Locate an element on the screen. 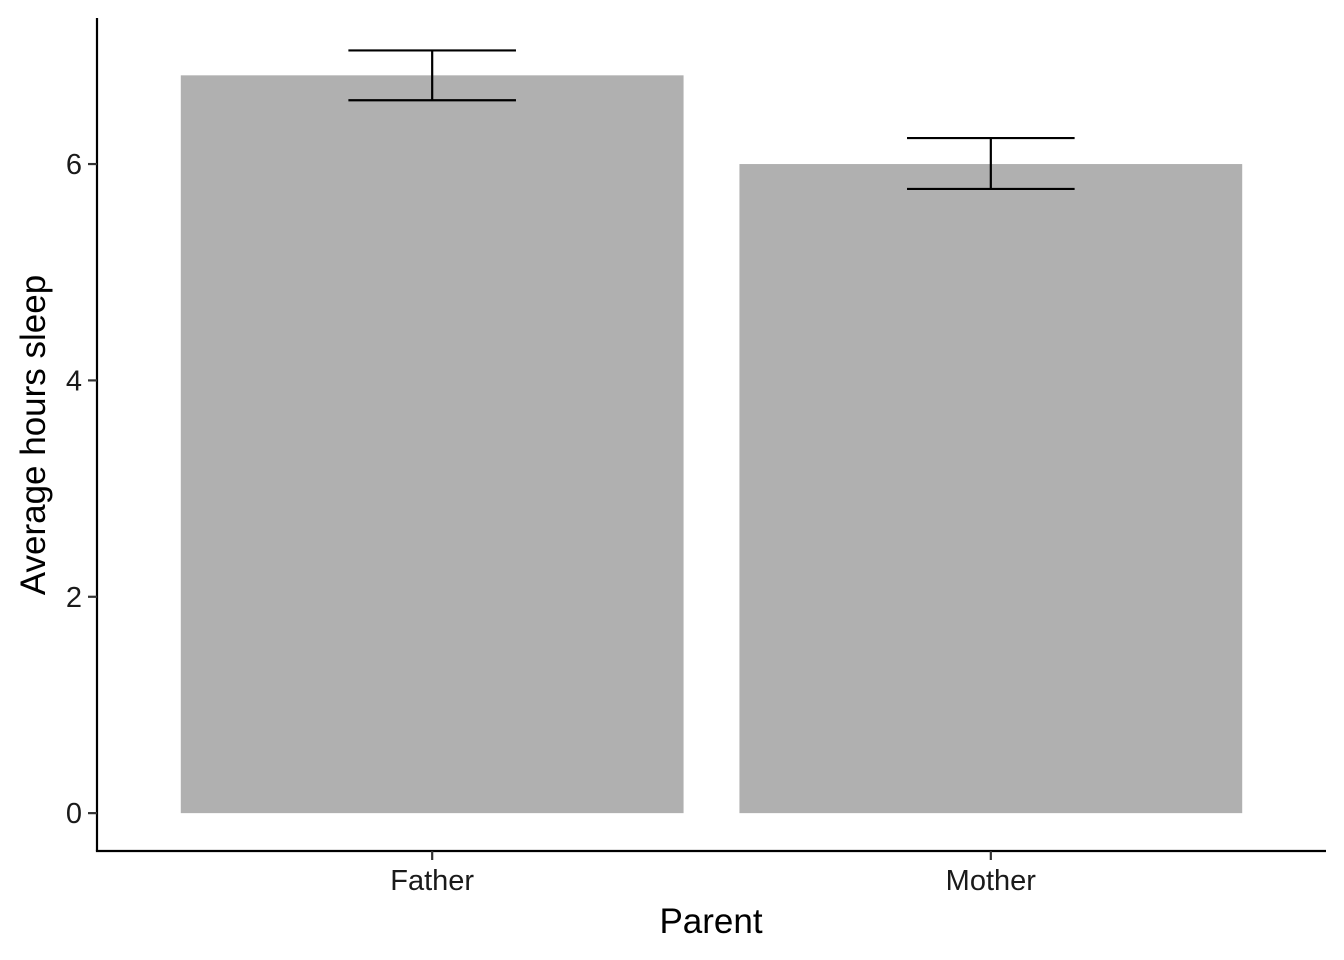 This screenshot has width=1344, height=960. x-tick-label-father: Father is located at coordinates (432, 881).